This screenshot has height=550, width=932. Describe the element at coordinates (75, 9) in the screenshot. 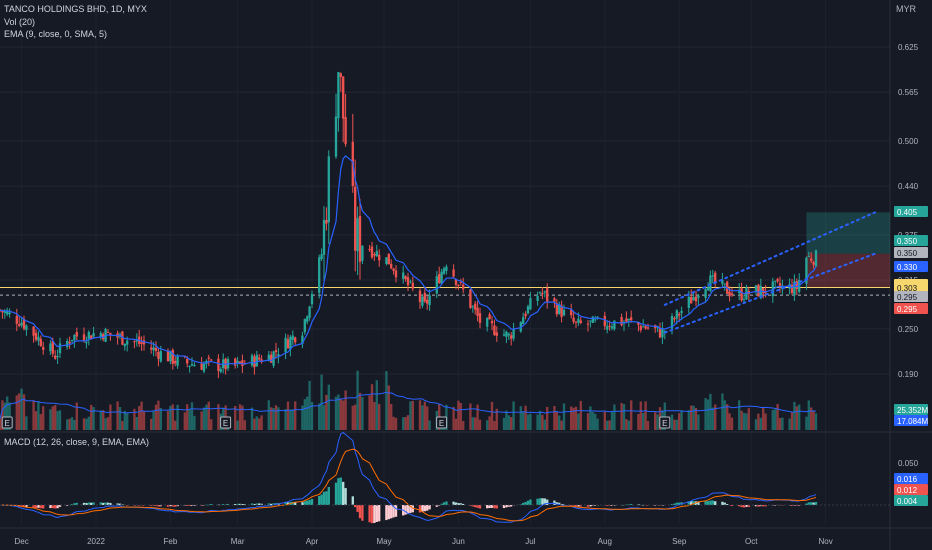

I see `symbol-legend: TANCO HOLDINGS BHD, 1D, MYX` at that location.